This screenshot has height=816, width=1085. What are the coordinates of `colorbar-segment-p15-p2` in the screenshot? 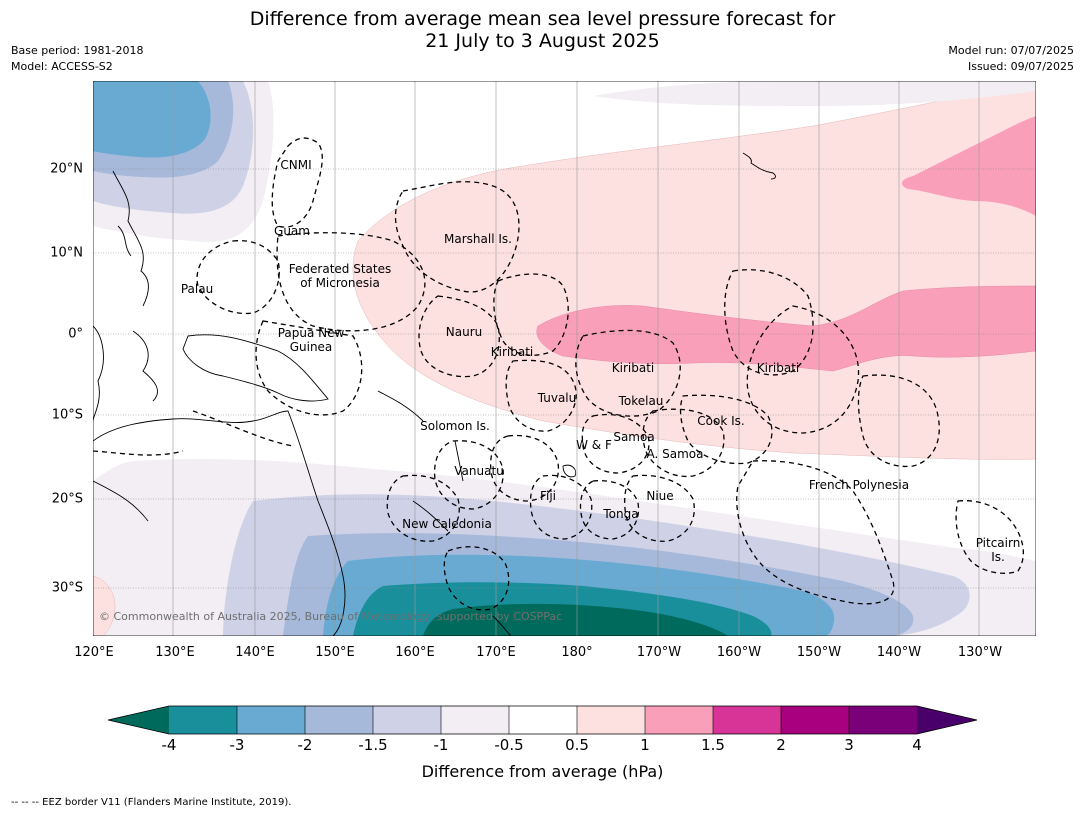 It's located at (747, 720).